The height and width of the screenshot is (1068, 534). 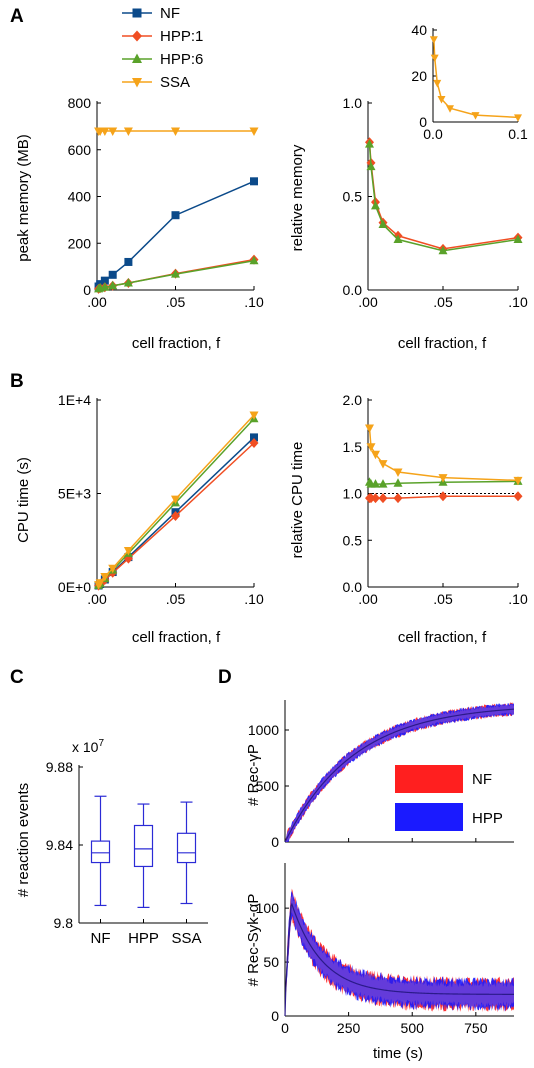 What do you see at coordinates (176, 302) in the screenshot?
I see `a-left-x-tick-label: .05` at bounding box center [176, 302].